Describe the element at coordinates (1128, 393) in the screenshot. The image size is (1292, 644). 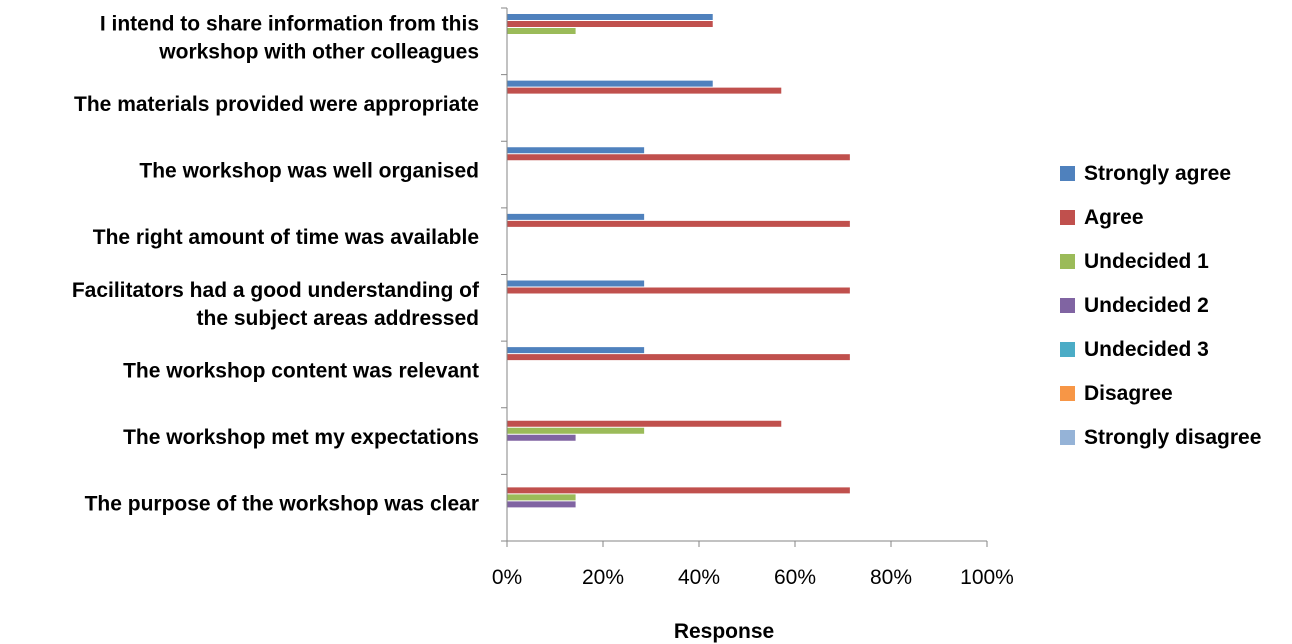
I see `legend-label: Disagree` at that location.